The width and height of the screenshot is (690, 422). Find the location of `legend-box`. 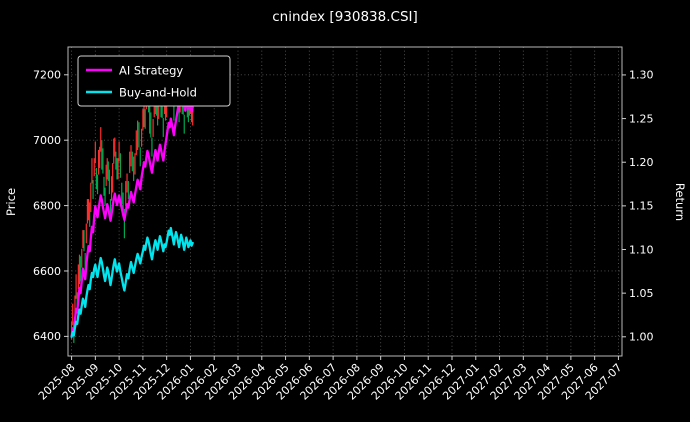

legend-box is located at coordinates (154, 81).